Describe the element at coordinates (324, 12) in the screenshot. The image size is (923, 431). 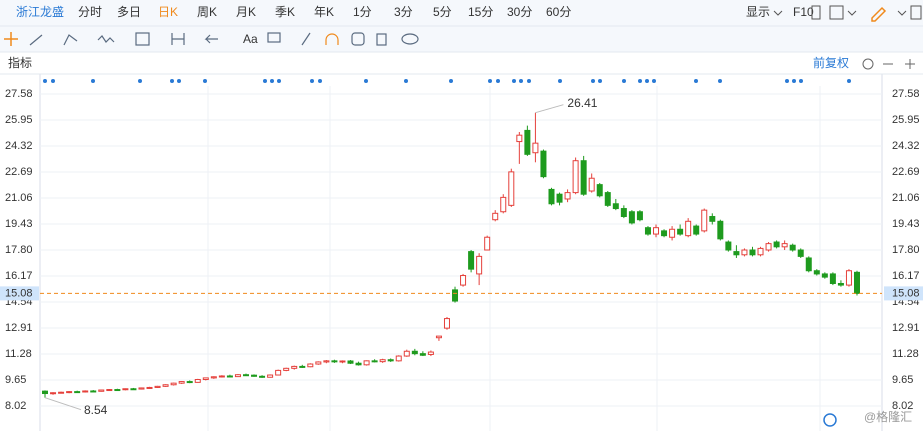
I see `period-tab: 年K` at that location.